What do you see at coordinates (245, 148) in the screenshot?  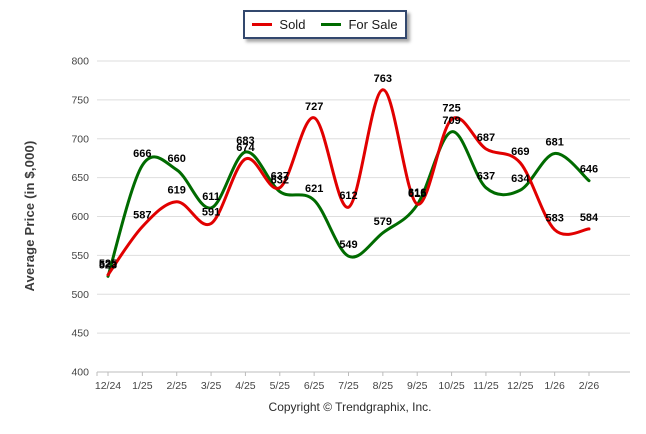 I see `data-label-sold-4-25: 674` at bounding box center [245, 148].